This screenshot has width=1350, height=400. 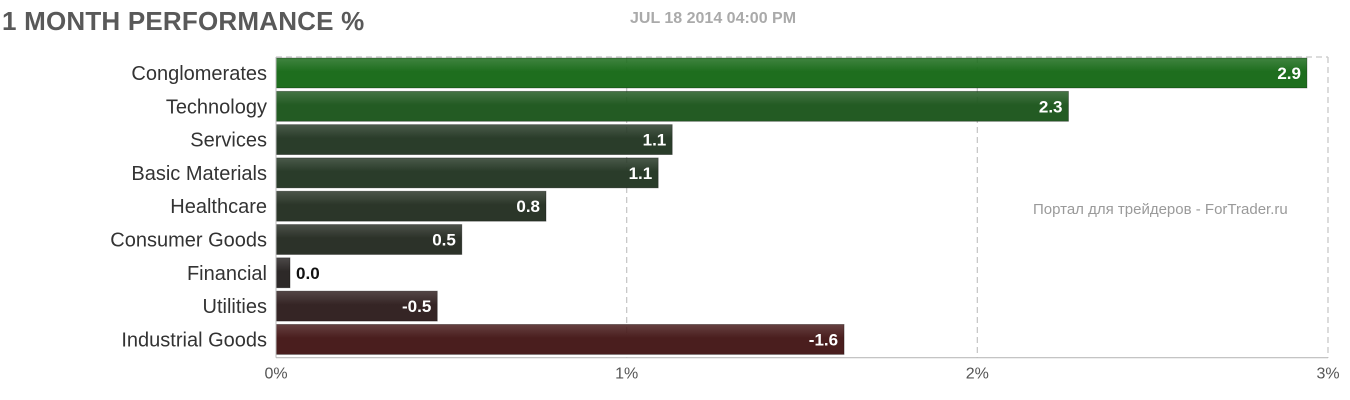 What do you see at coordinates (1160, 209) in the screenshot?
I see `watermark-text: Портал для трейдеров - ForTrader.ru` at bounding box center [1160, 209].